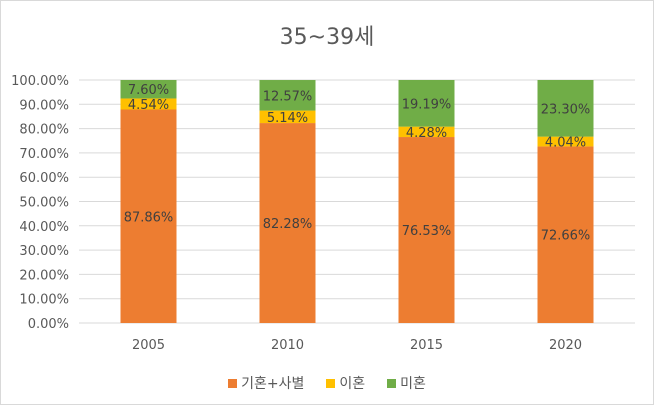 The height and width of the screenshot is (406, 654). Describe the element at coordinates (44, 203) in the screenshot. I see `y-tick-label: 50.00%` at that location.